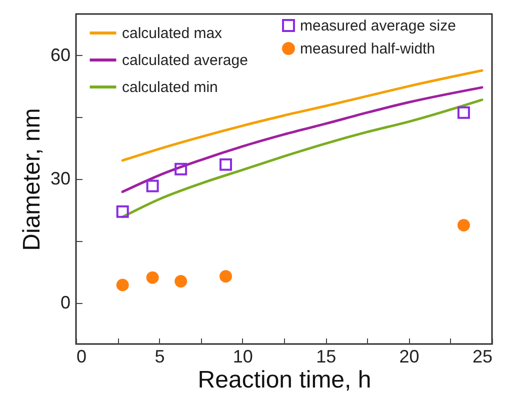 Image resolution: width=506 pixels, height=404 pixels. I want to click on x-tick-label: 0, so click(81, 356).